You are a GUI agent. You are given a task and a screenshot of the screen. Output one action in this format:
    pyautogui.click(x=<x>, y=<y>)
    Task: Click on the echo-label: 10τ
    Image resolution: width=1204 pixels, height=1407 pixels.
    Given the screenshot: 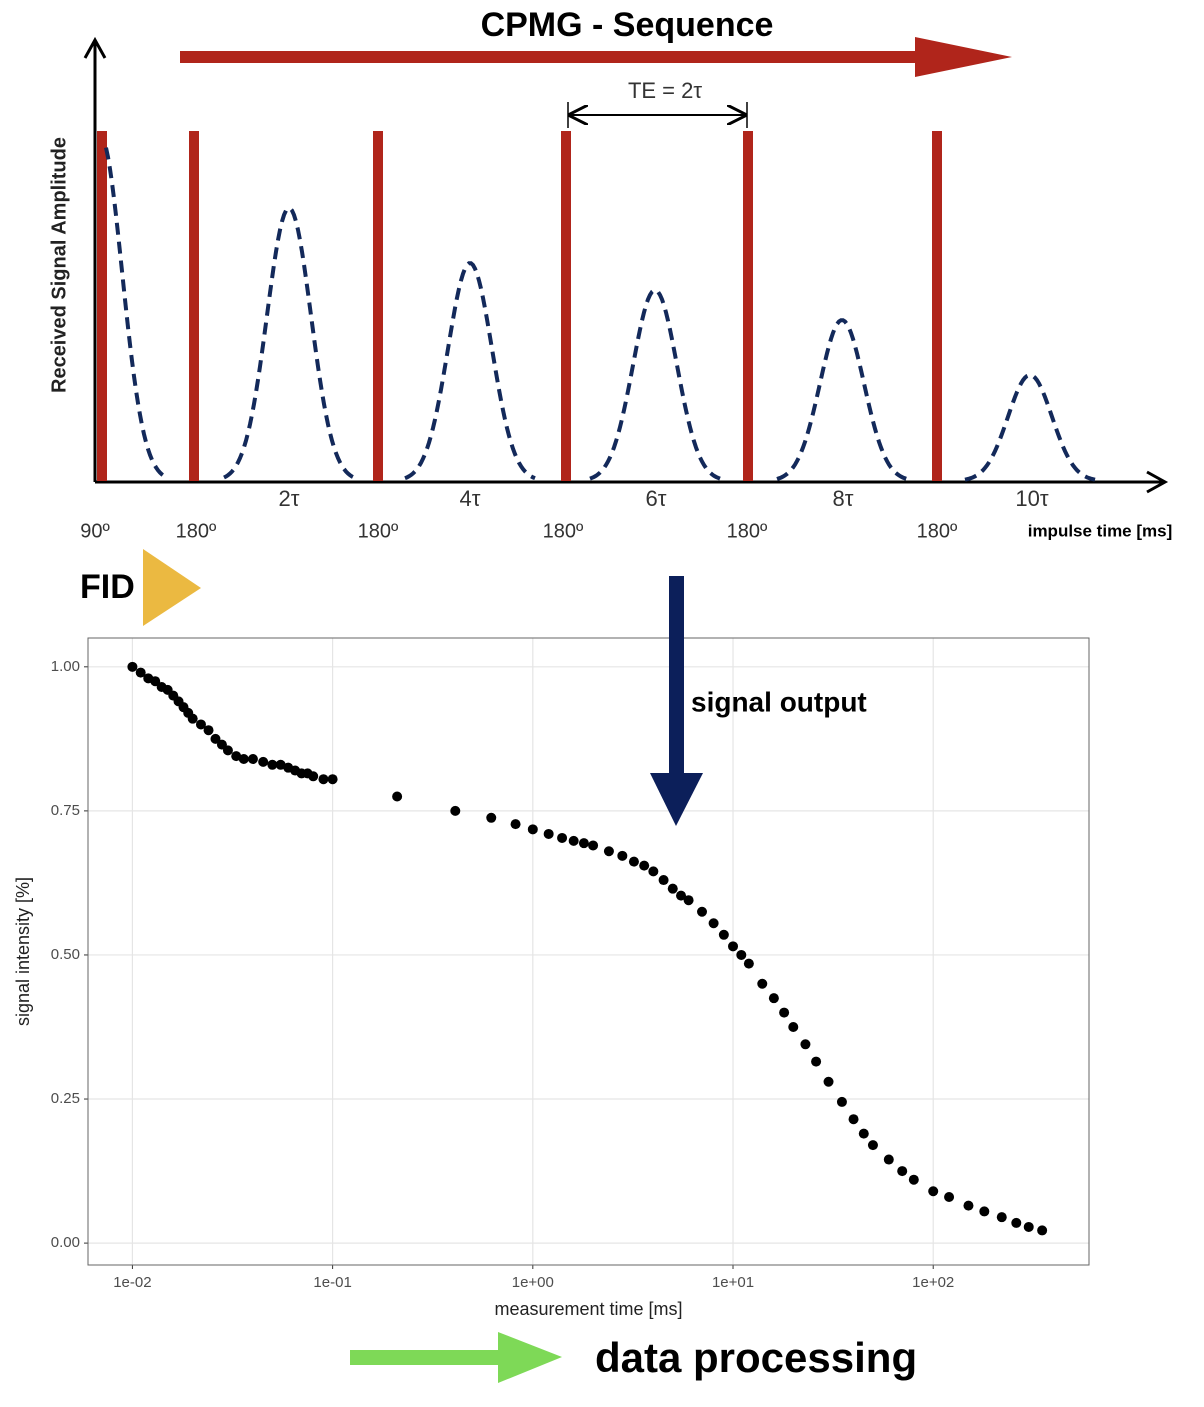 What is the action you would take?
    pyautogui.click(x=1031, y=498)
    